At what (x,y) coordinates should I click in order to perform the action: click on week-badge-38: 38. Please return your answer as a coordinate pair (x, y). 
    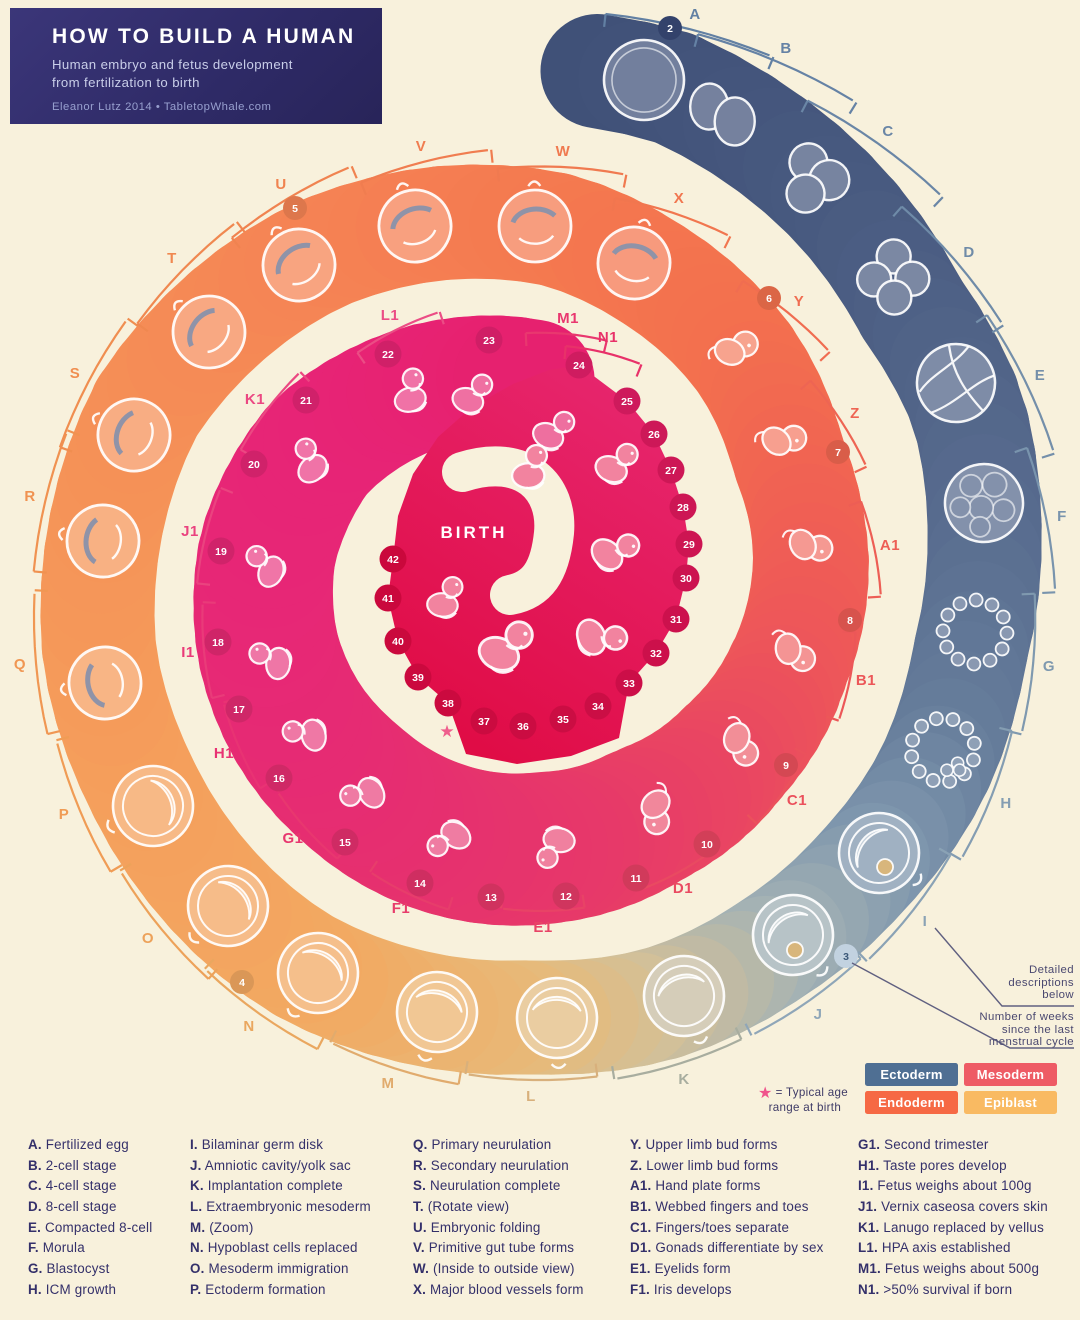
    Looking at the image, I should click on (448, 703).